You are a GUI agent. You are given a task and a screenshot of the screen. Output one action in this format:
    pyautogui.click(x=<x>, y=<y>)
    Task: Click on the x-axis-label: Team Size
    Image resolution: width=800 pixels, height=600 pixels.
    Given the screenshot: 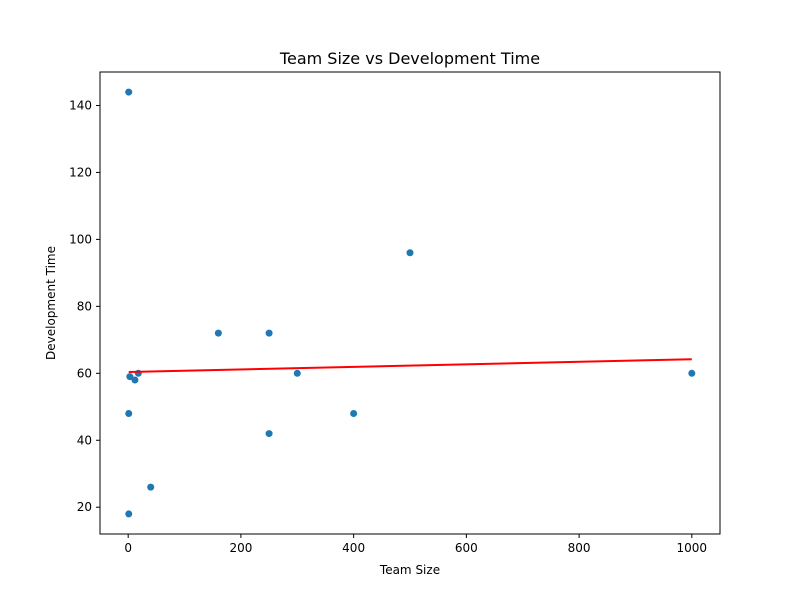 What is the action you would take?
    pyautogui.click(x=409, y=570)
    